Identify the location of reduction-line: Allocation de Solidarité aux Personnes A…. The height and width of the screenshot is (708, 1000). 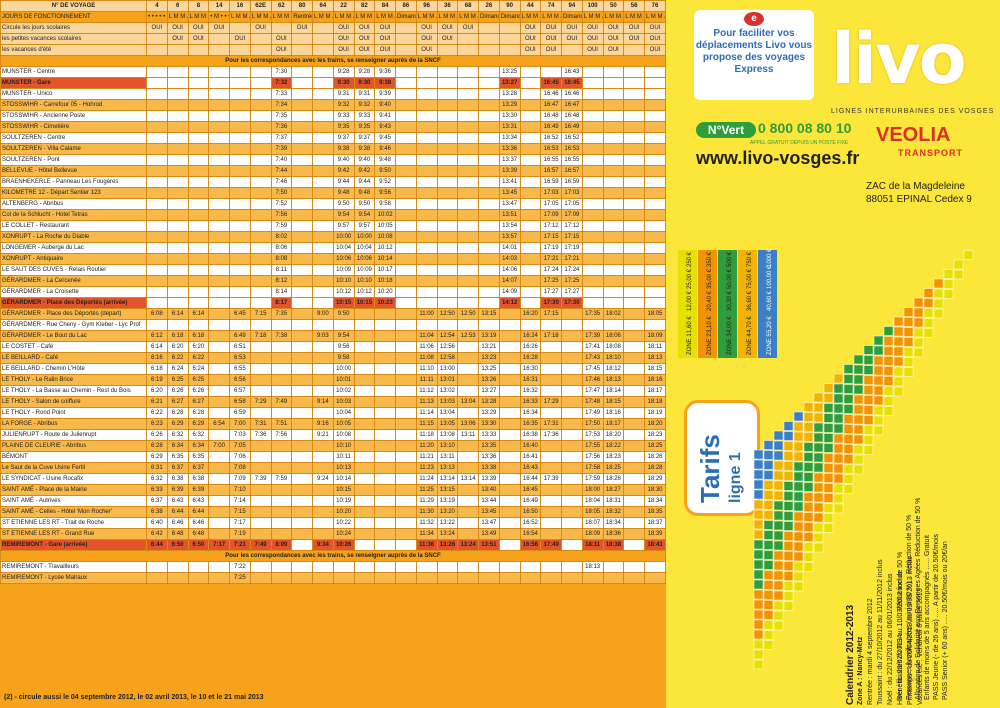
(918, 598).